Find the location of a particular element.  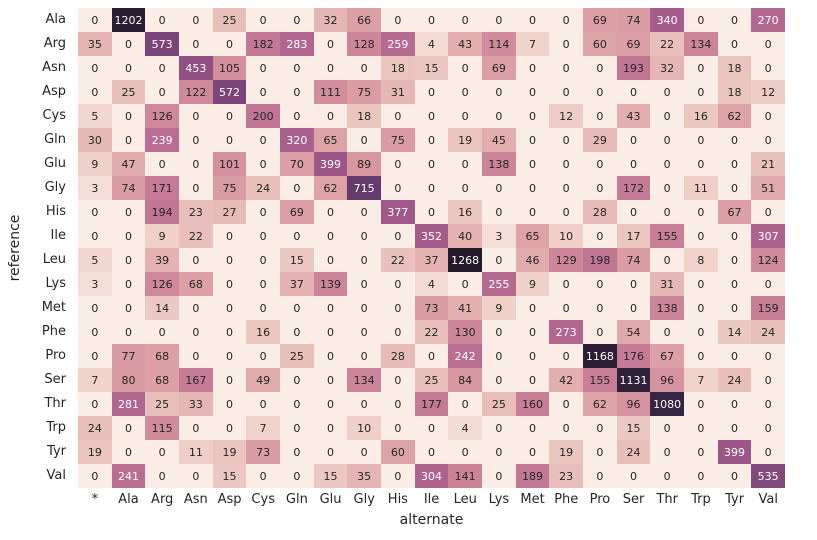

x-tick-label: Cys is located at coordinates (263, 499).